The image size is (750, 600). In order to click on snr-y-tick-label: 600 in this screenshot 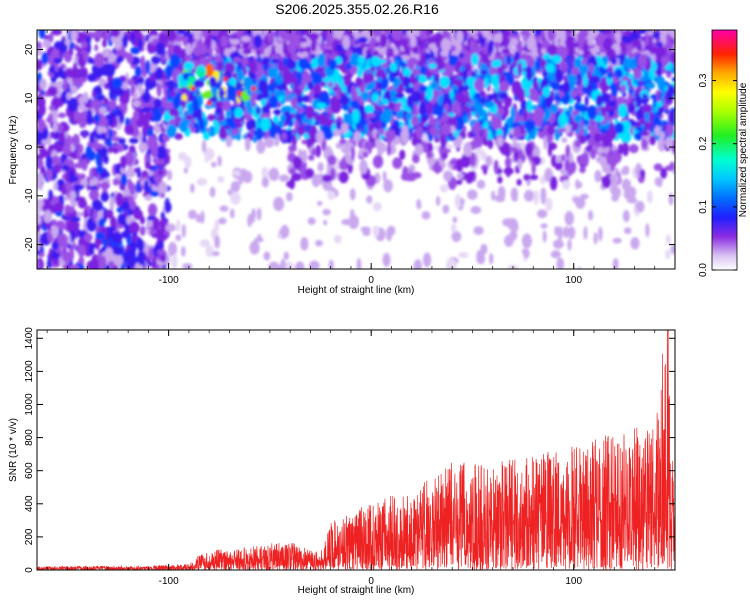, I will do `click(29, 470)`.